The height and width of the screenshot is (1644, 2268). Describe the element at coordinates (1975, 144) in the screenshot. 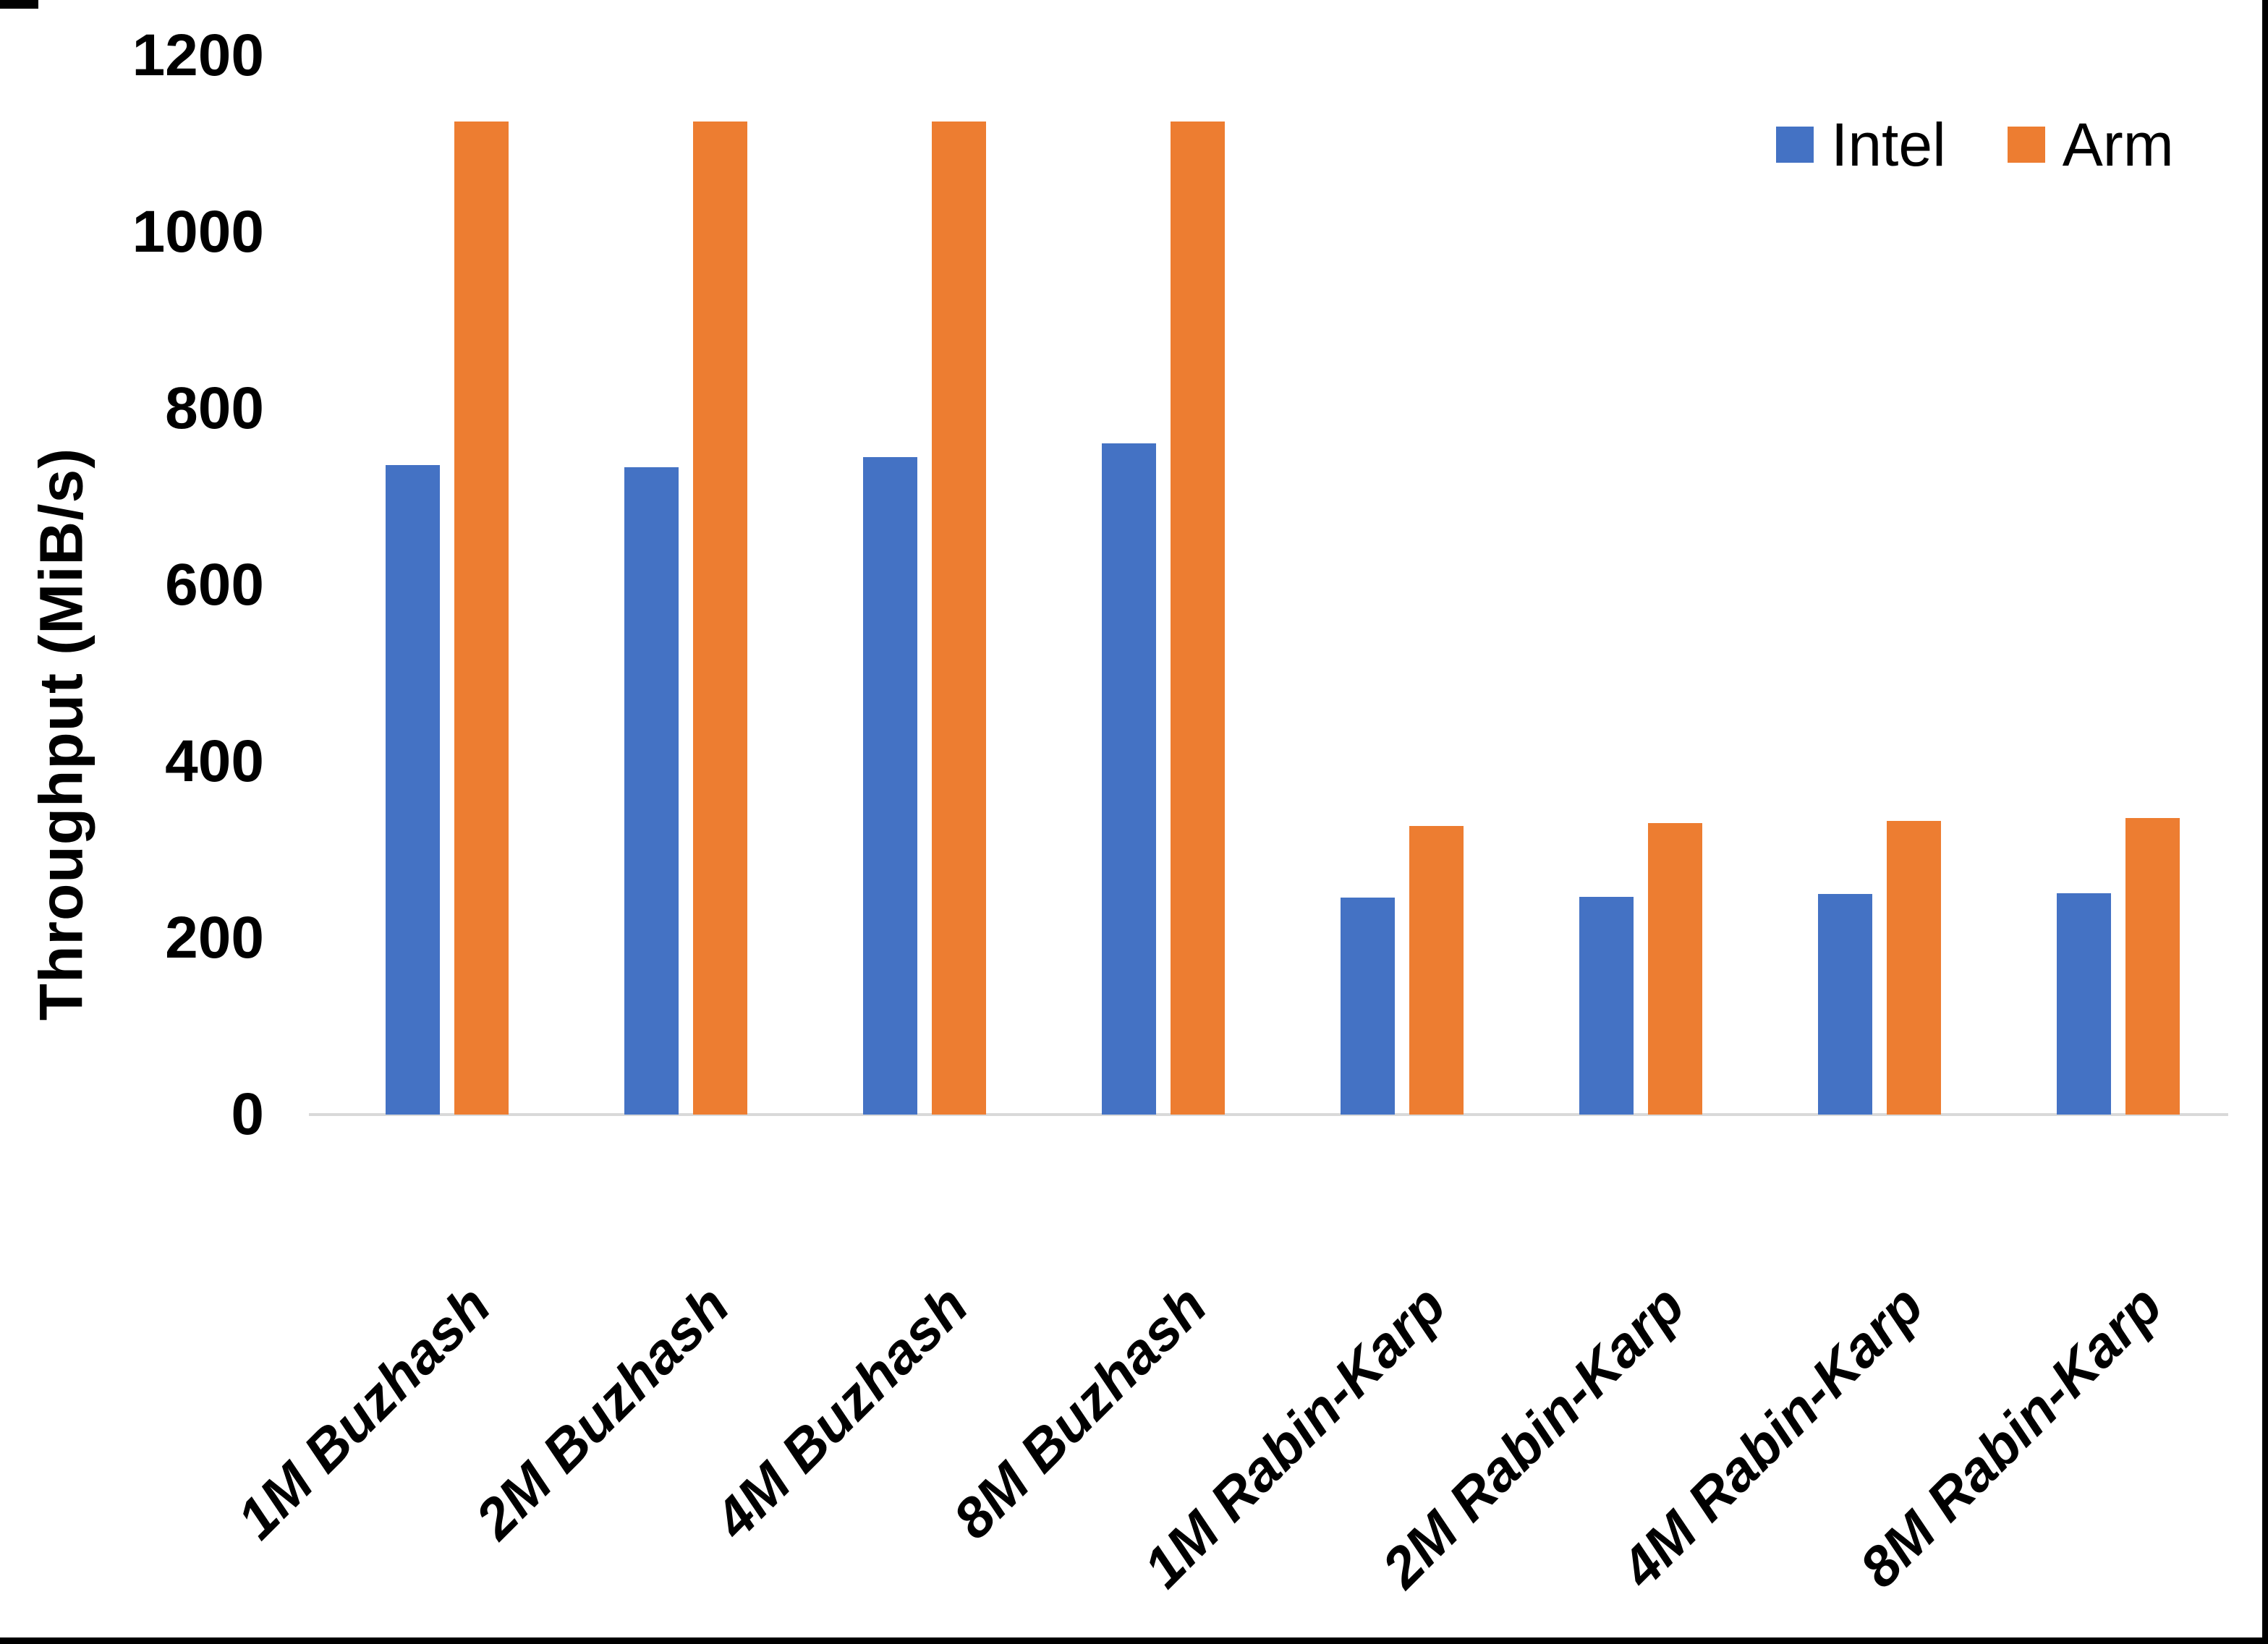

I see `chart-legend: Intel Arm` at that location.